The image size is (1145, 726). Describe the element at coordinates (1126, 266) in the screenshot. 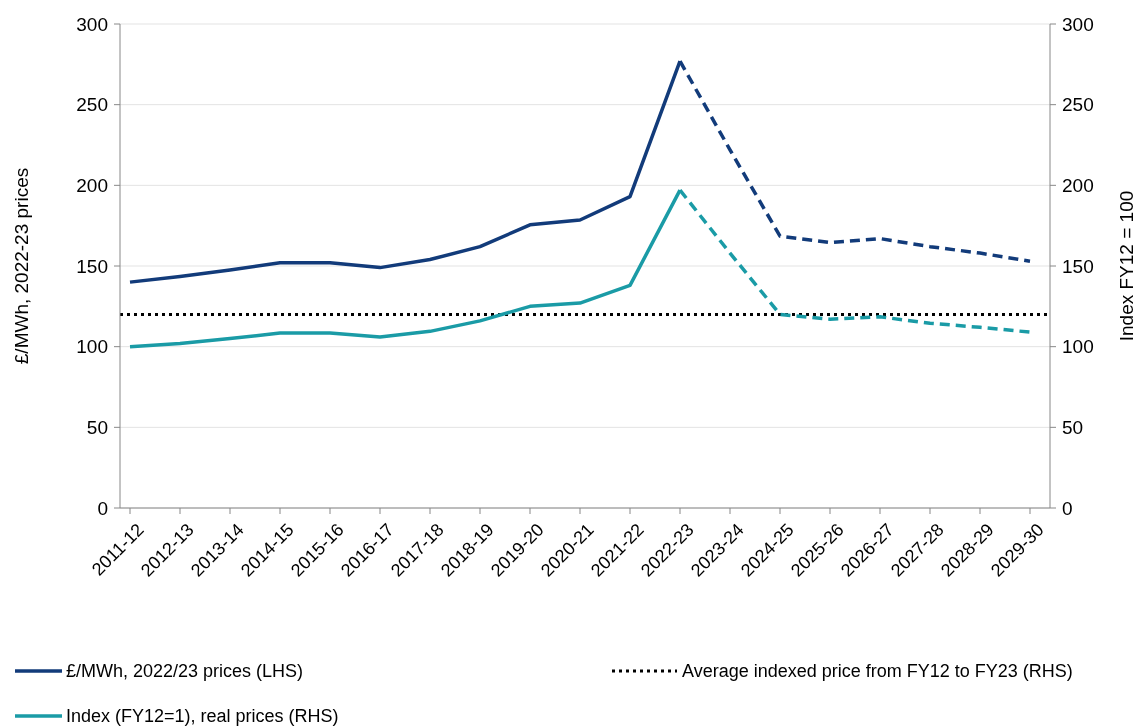

I see `y2-axis-title: Index FY12 = 100` at that location.